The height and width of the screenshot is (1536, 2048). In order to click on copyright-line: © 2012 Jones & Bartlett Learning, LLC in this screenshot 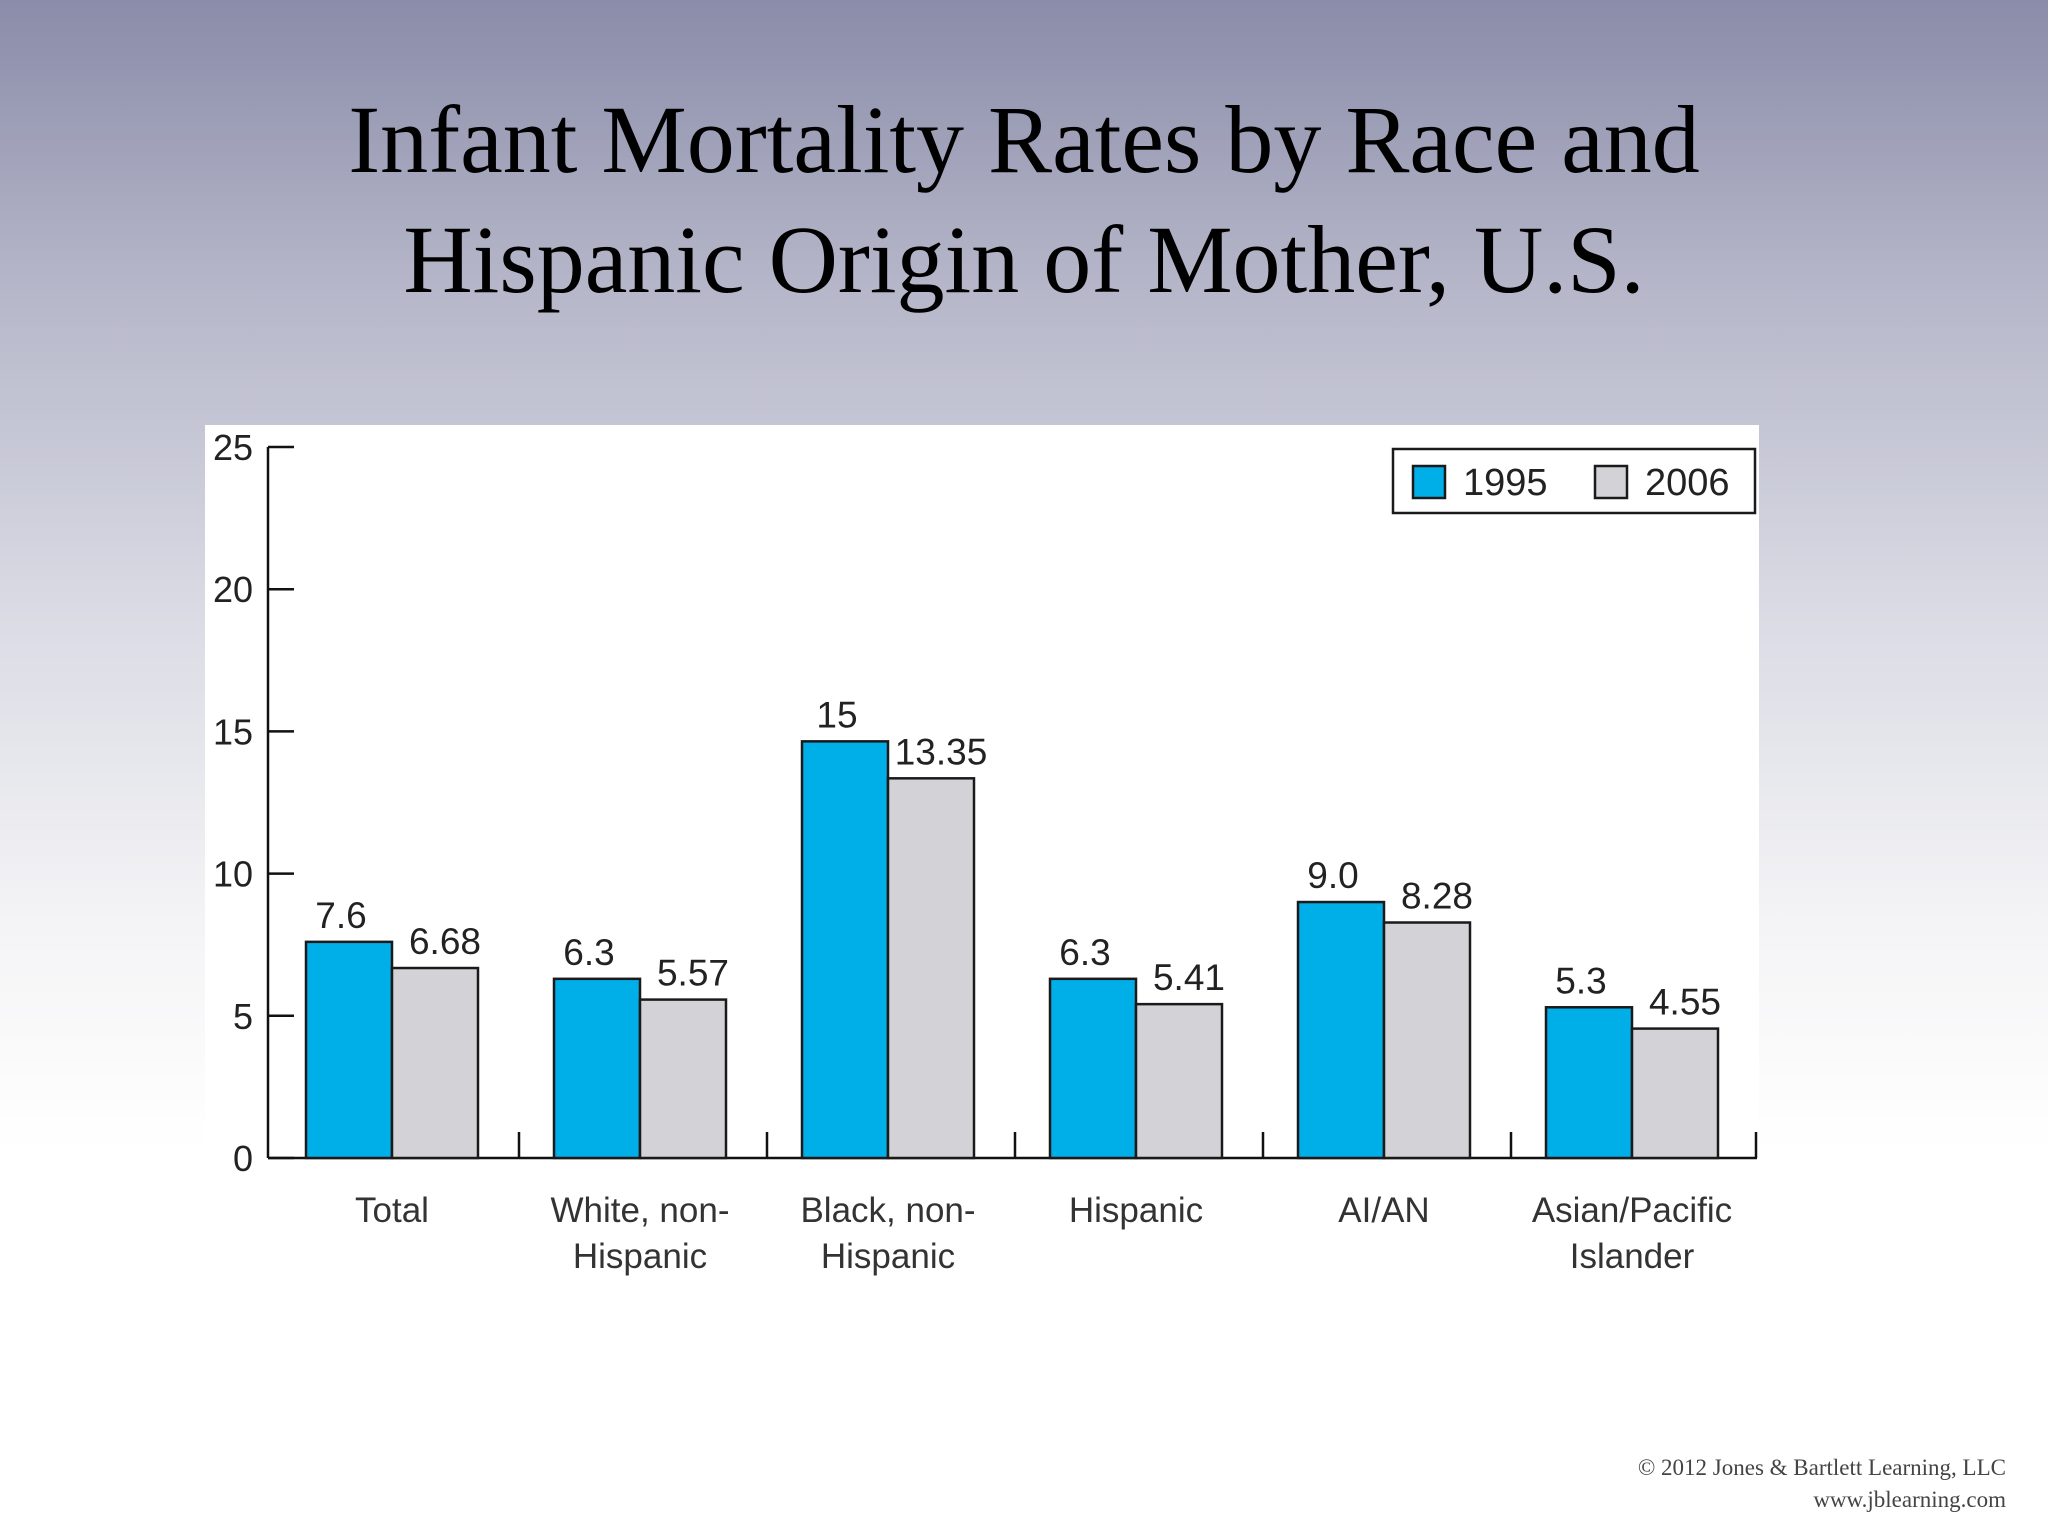, I will do `click(1821, 1467)`.